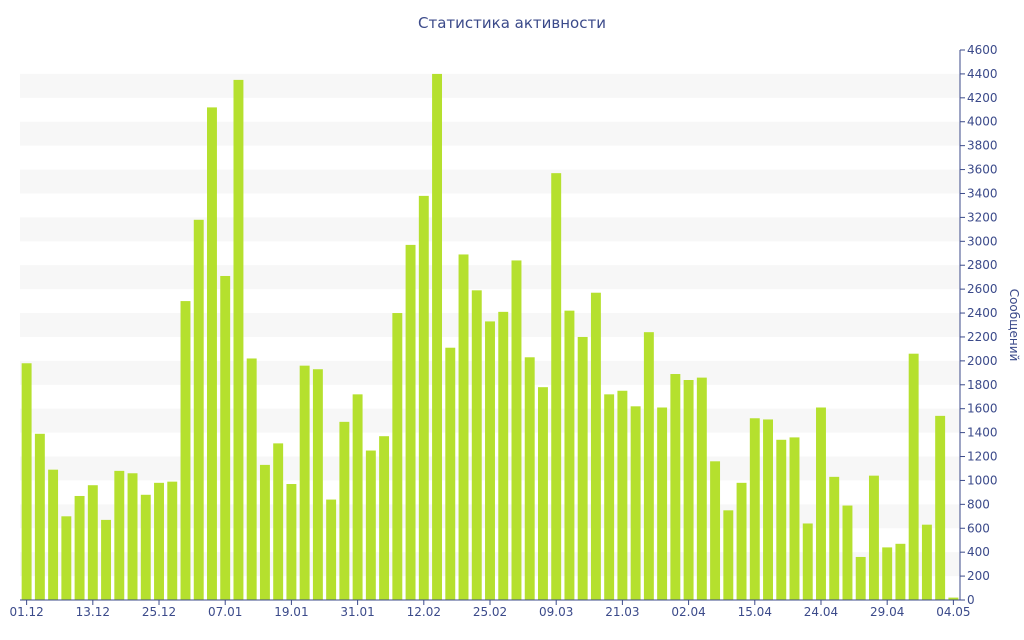 This screenshot has height=640, width=1024. Describe the element at coordinates (982, 433) in the screenshot. I see `y-tick-label: 1400` at that location.